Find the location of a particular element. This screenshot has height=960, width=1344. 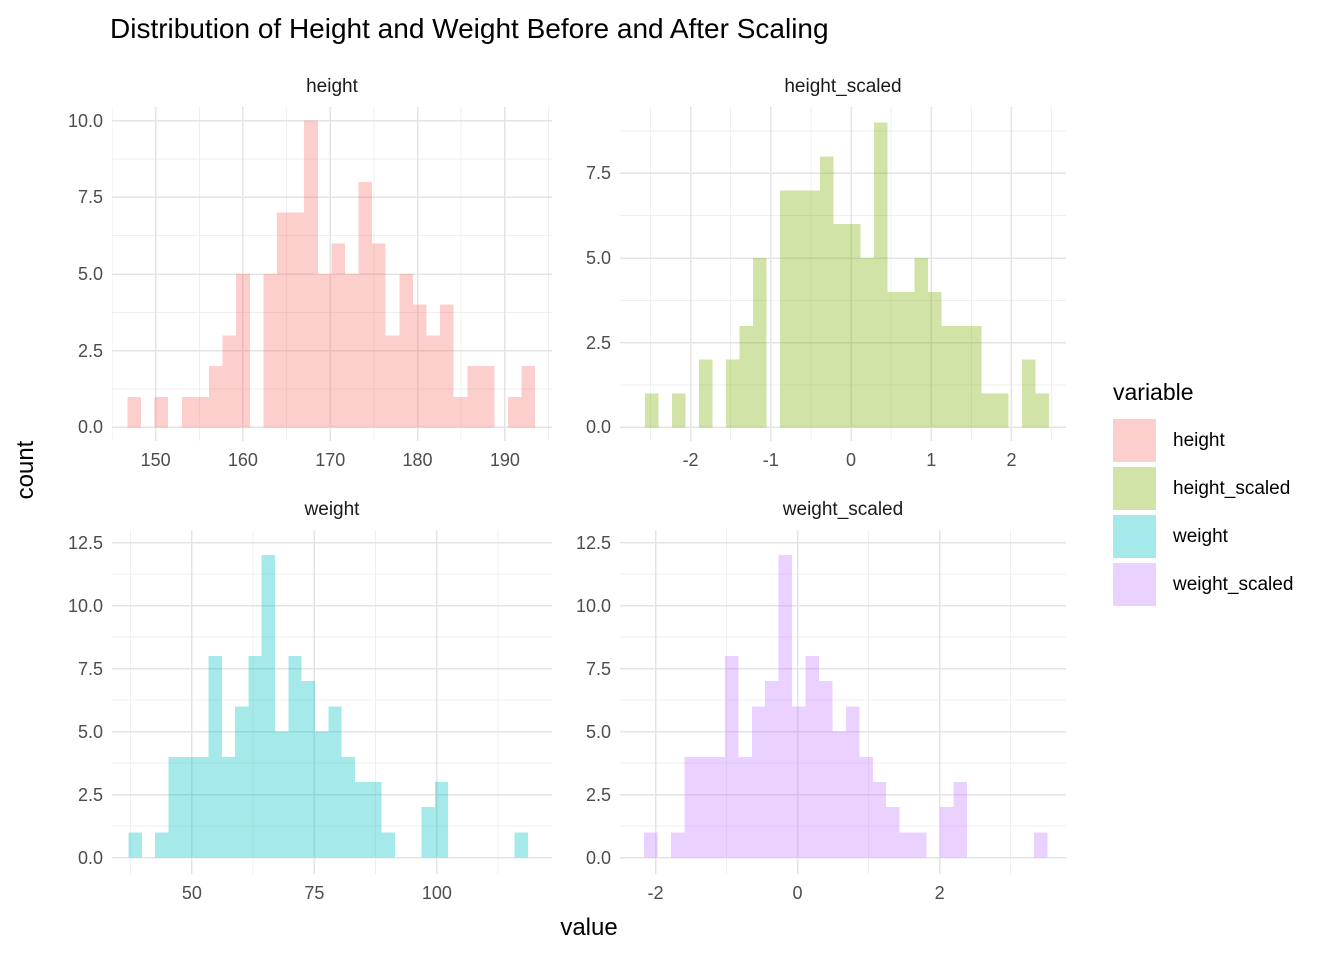

facet-panel-height-scaled: height_scaled -2 -1 0 1 2 0.0 2.5 5.0 7.5 is located at coordinates (826, 273).